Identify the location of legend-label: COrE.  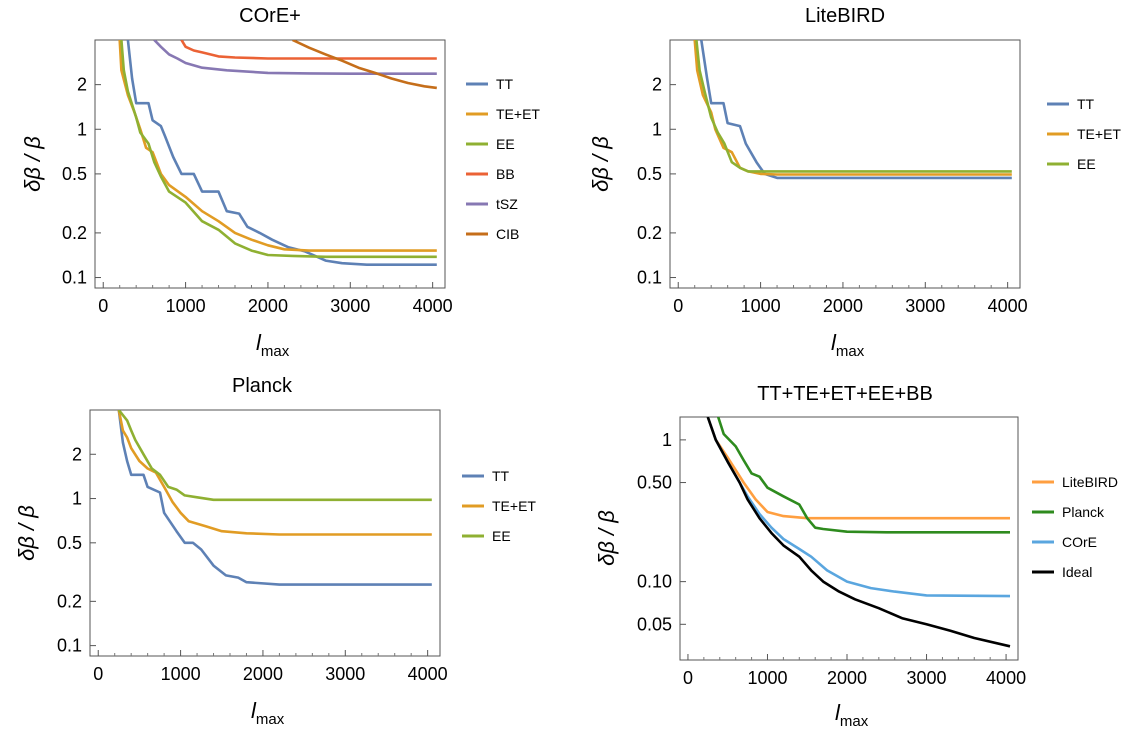
(1079, 542).